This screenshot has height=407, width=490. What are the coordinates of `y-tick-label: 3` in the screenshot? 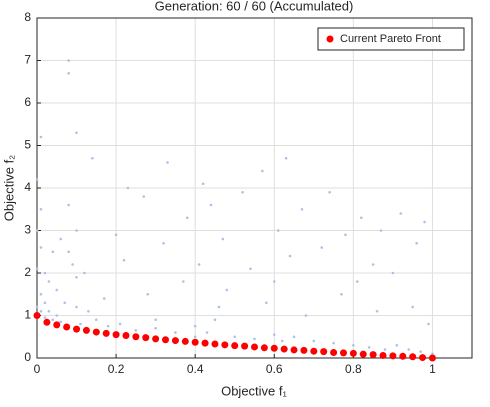 It's located at (27, 230).